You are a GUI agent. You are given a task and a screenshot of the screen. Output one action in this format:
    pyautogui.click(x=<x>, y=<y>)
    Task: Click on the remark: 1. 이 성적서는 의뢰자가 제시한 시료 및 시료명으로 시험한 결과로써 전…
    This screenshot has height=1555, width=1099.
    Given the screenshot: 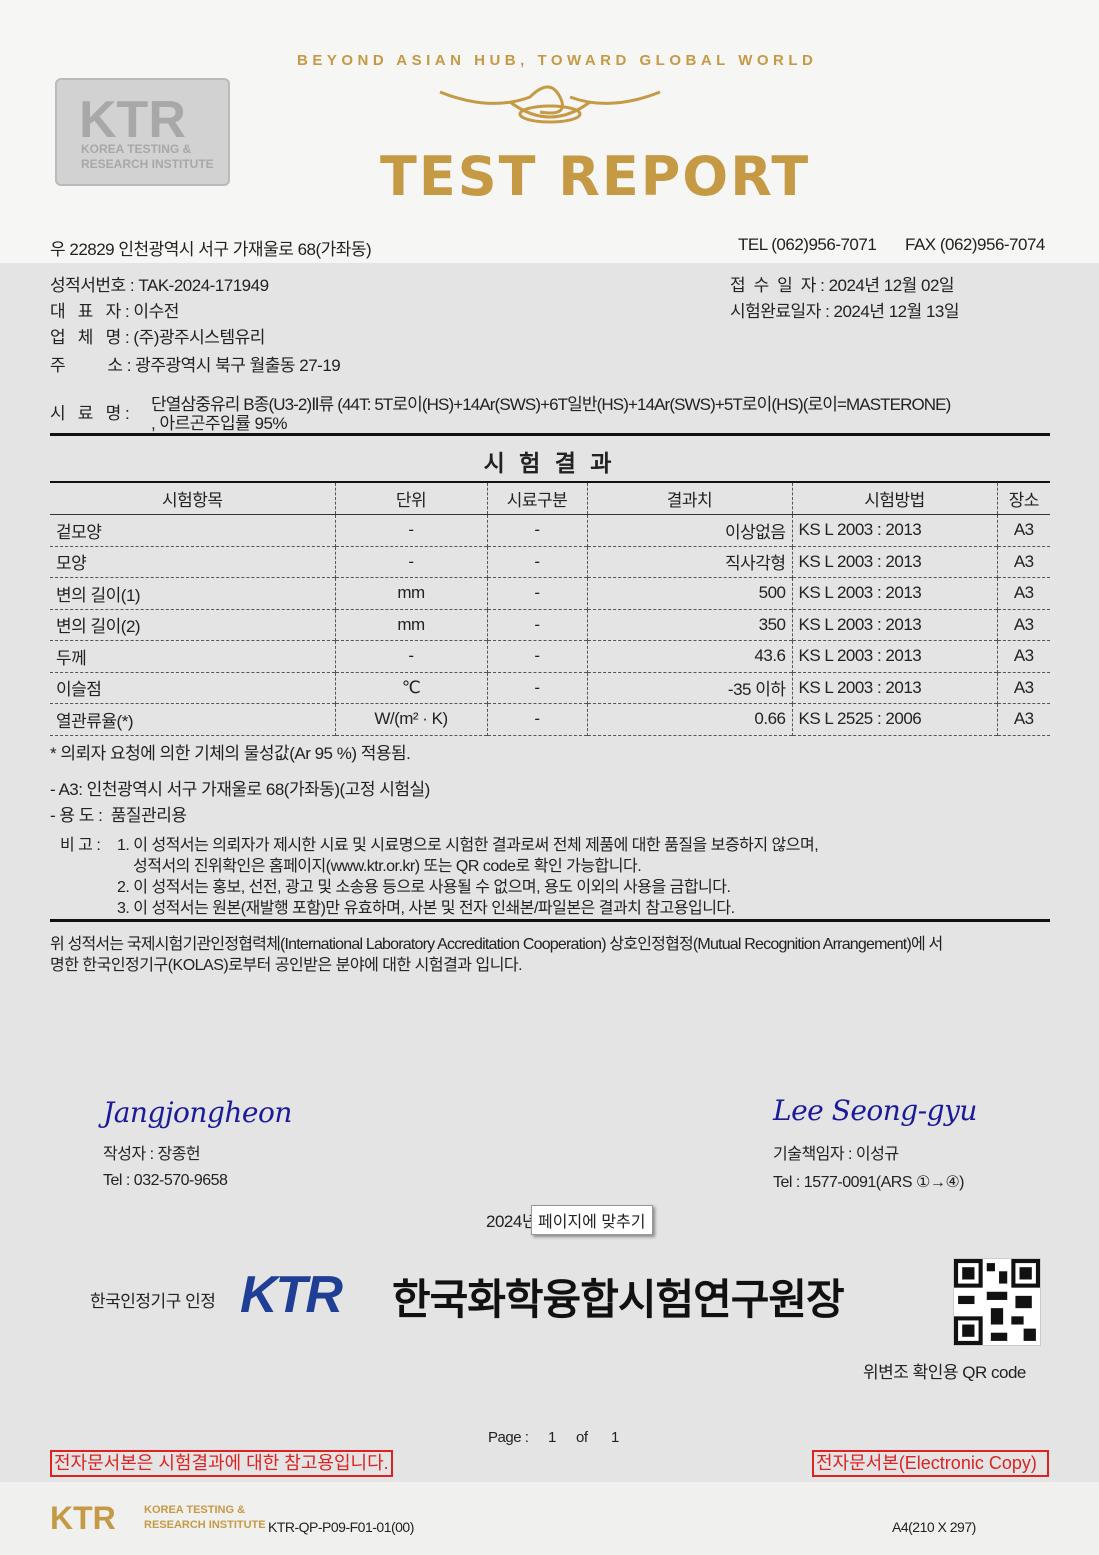 What is the action you would take?
    pyautogui.click(x=468, y=845)
    